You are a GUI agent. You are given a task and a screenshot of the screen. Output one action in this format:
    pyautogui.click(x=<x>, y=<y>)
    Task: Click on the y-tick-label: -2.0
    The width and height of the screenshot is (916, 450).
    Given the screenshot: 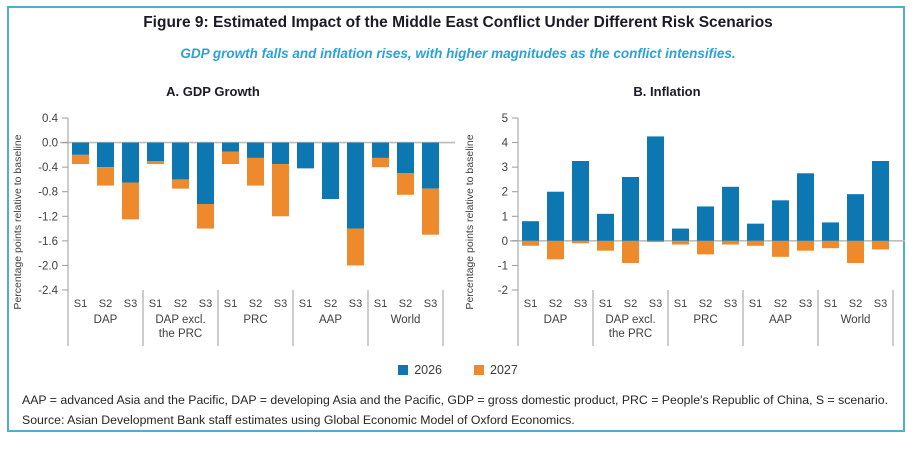 What is the action you would take?
    pyautogui.click(x=48, y=266)
    